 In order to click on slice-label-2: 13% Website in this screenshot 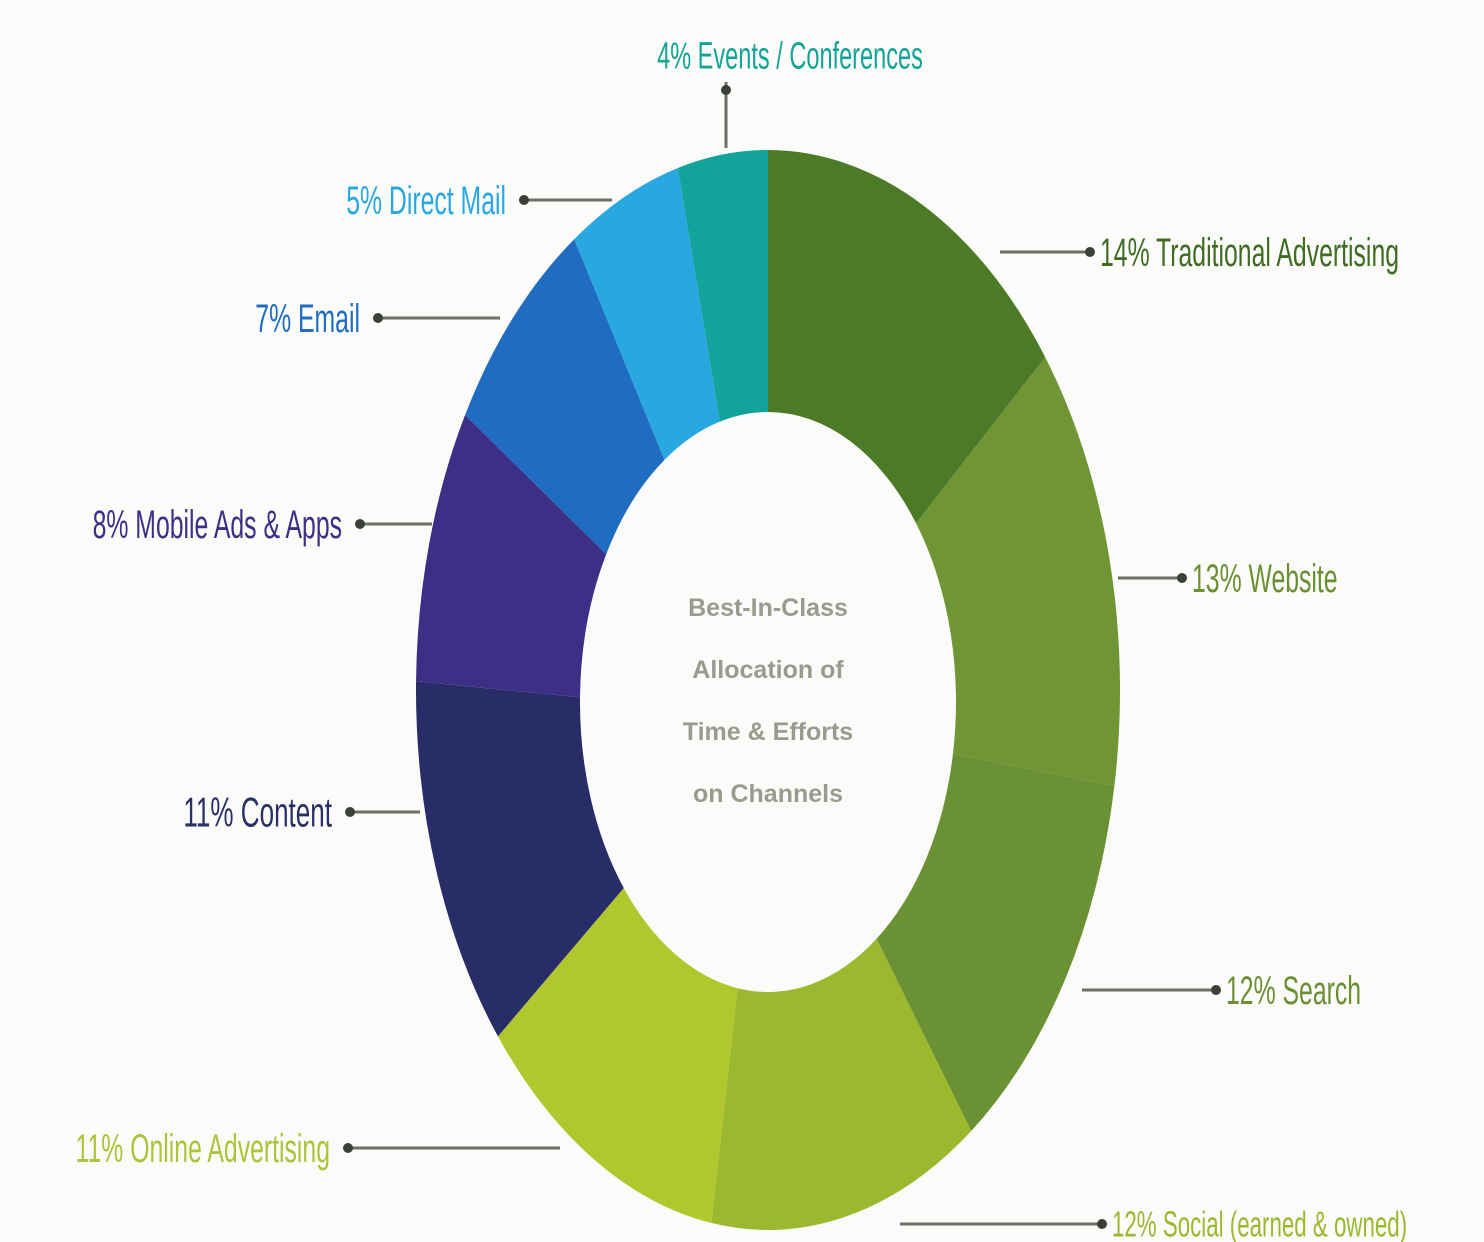, I will do `click(1265, 579)`.